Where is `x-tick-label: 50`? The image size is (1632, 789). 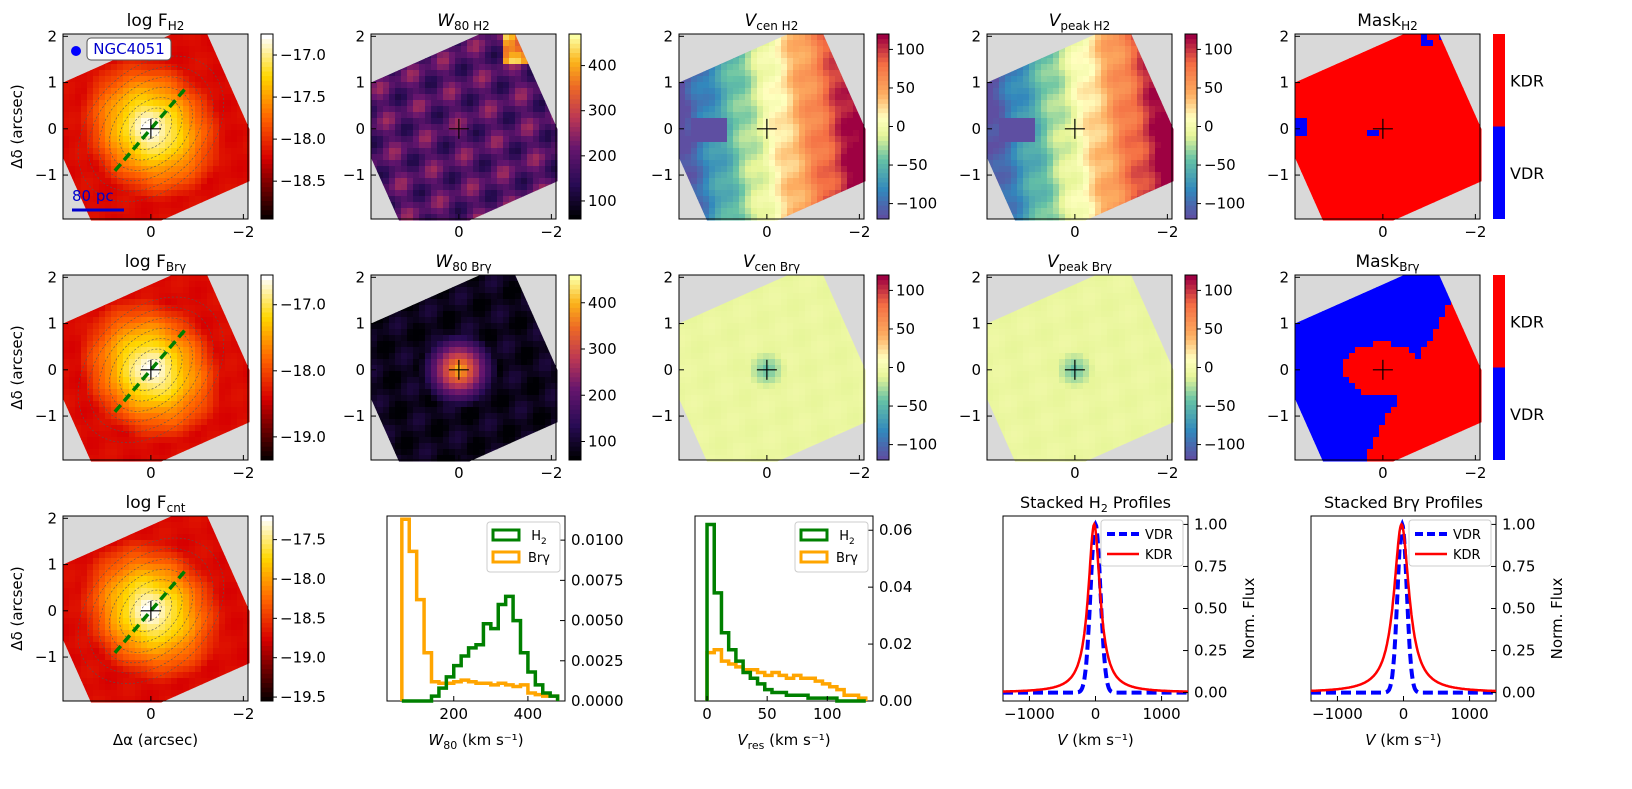 x-tick-label: 50 is located at coordinates (767, 714).